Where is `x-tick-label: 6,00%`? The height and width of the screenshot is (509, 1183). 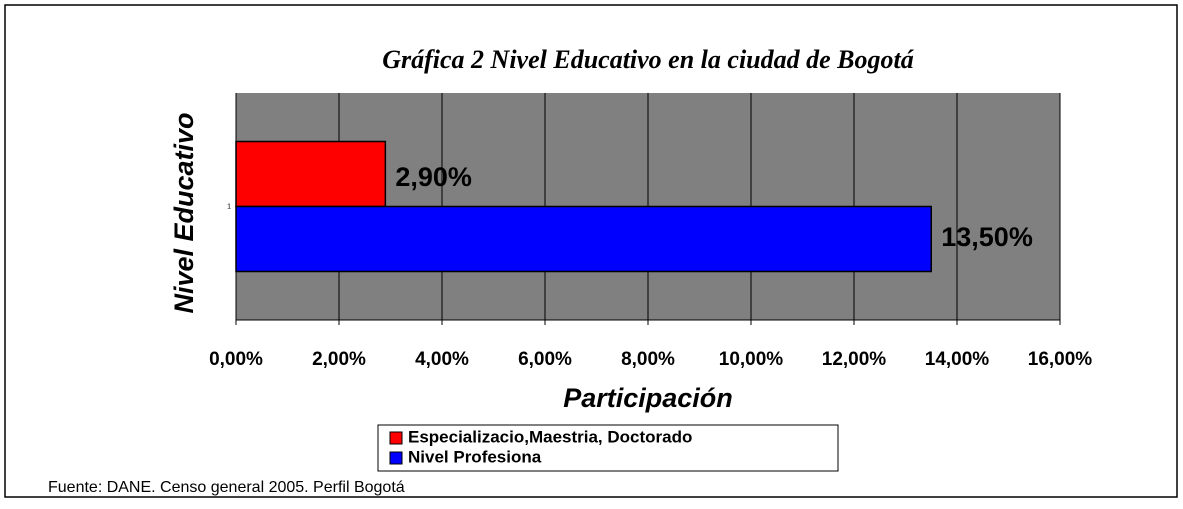 x-tick-label: 6,00% is located at coordinates (545, 359).